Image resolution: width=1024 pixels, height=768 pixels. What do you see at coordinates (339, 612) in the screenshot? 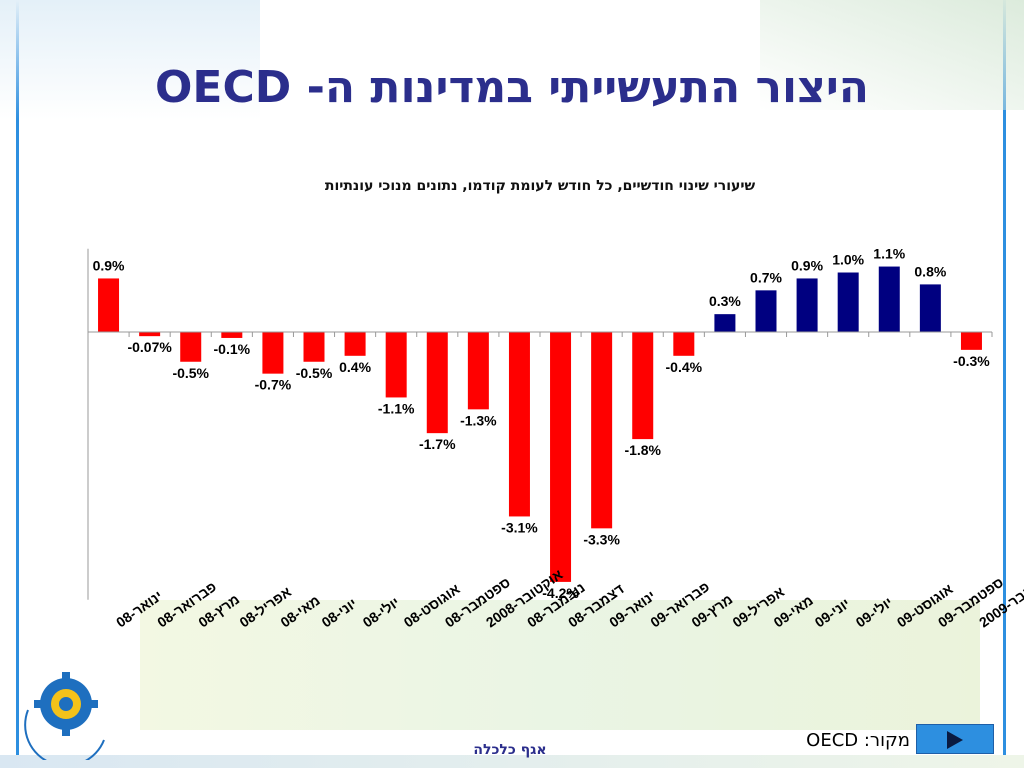
I see `category-label: יוני-08` at bounding box center [339, 612].